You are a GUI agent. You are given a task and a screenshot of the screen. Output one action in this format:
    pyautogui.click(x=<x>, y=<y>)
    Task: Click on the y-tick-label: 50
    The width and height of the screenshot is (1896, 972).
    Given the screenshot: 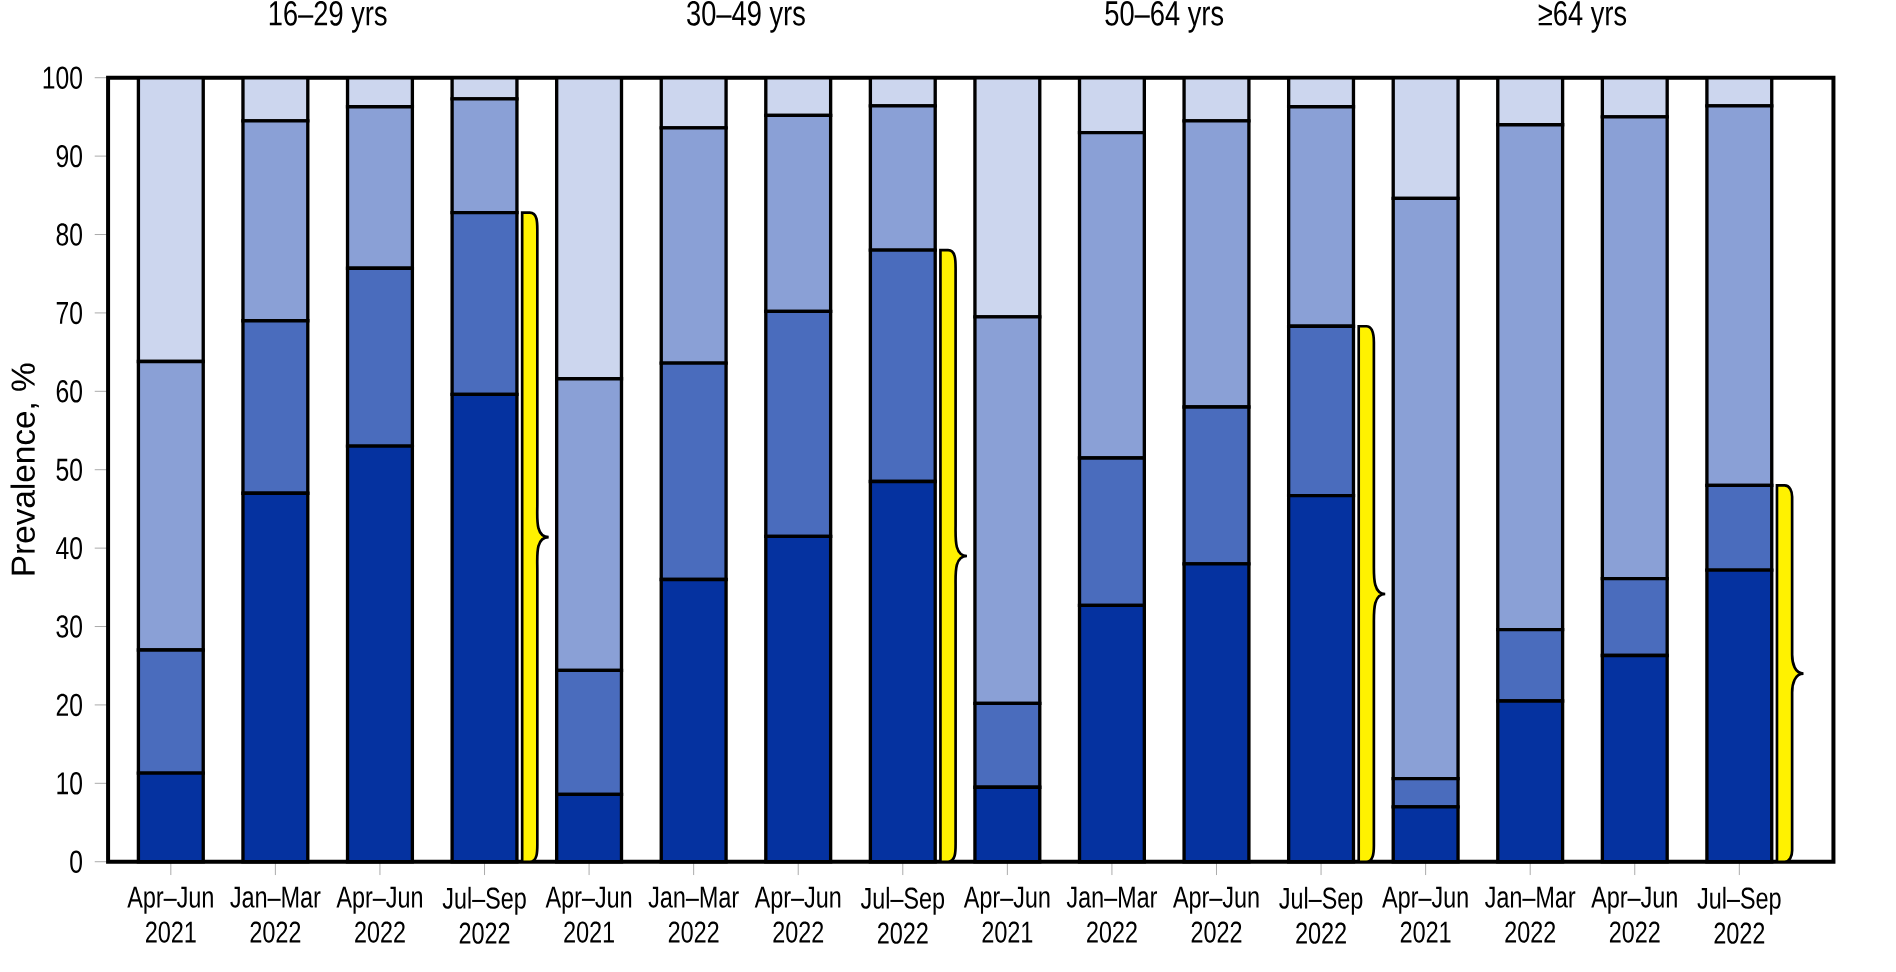 What is the action you would take?
    pyautogui.click(x=69, y=470)
    